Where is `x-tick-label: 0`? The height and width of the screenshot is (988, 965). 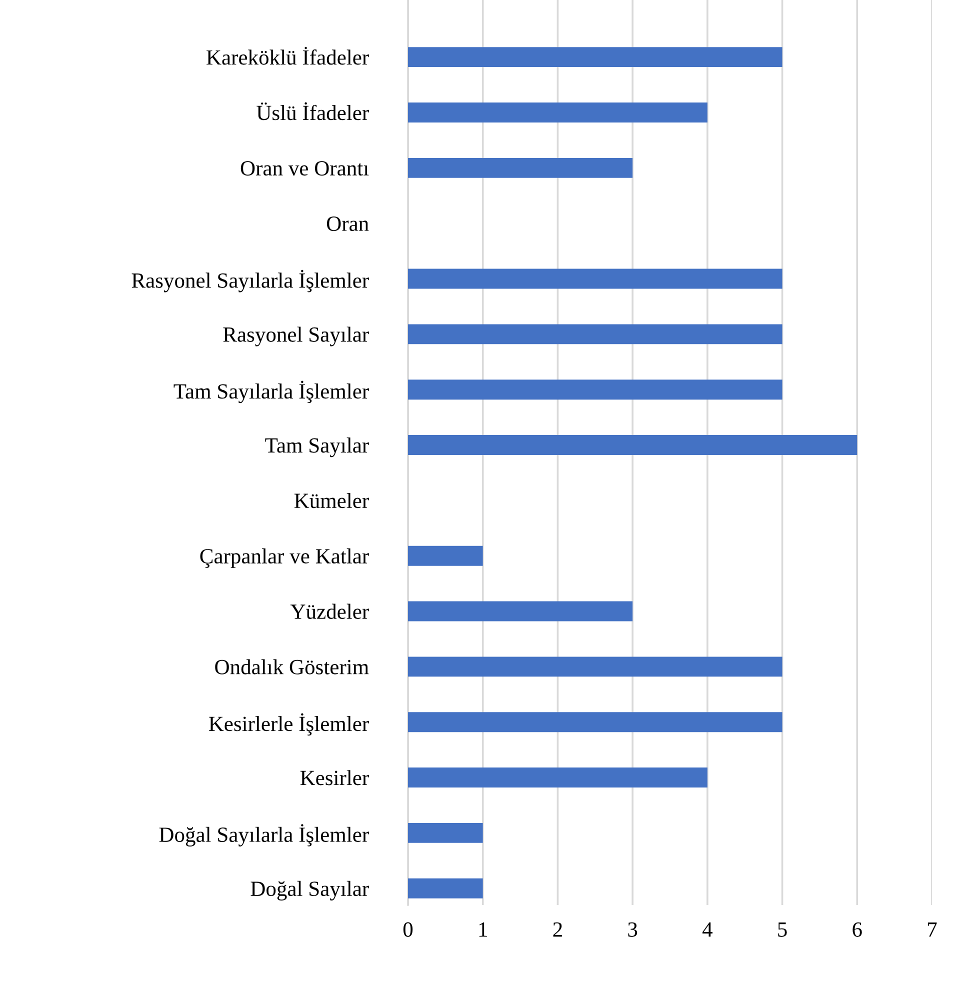
x-tick-label: 0 is located at coordinates (408, 929).